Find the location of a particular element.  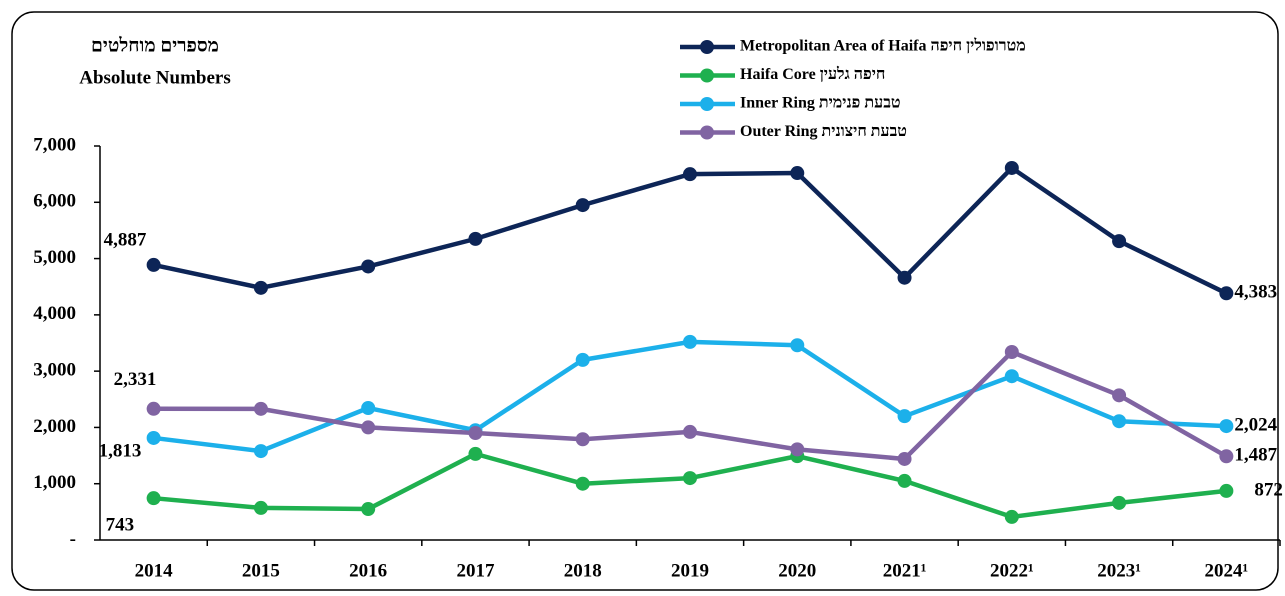

chart-subtitle: Absolute Numbers is located at coordinates (154, 77).